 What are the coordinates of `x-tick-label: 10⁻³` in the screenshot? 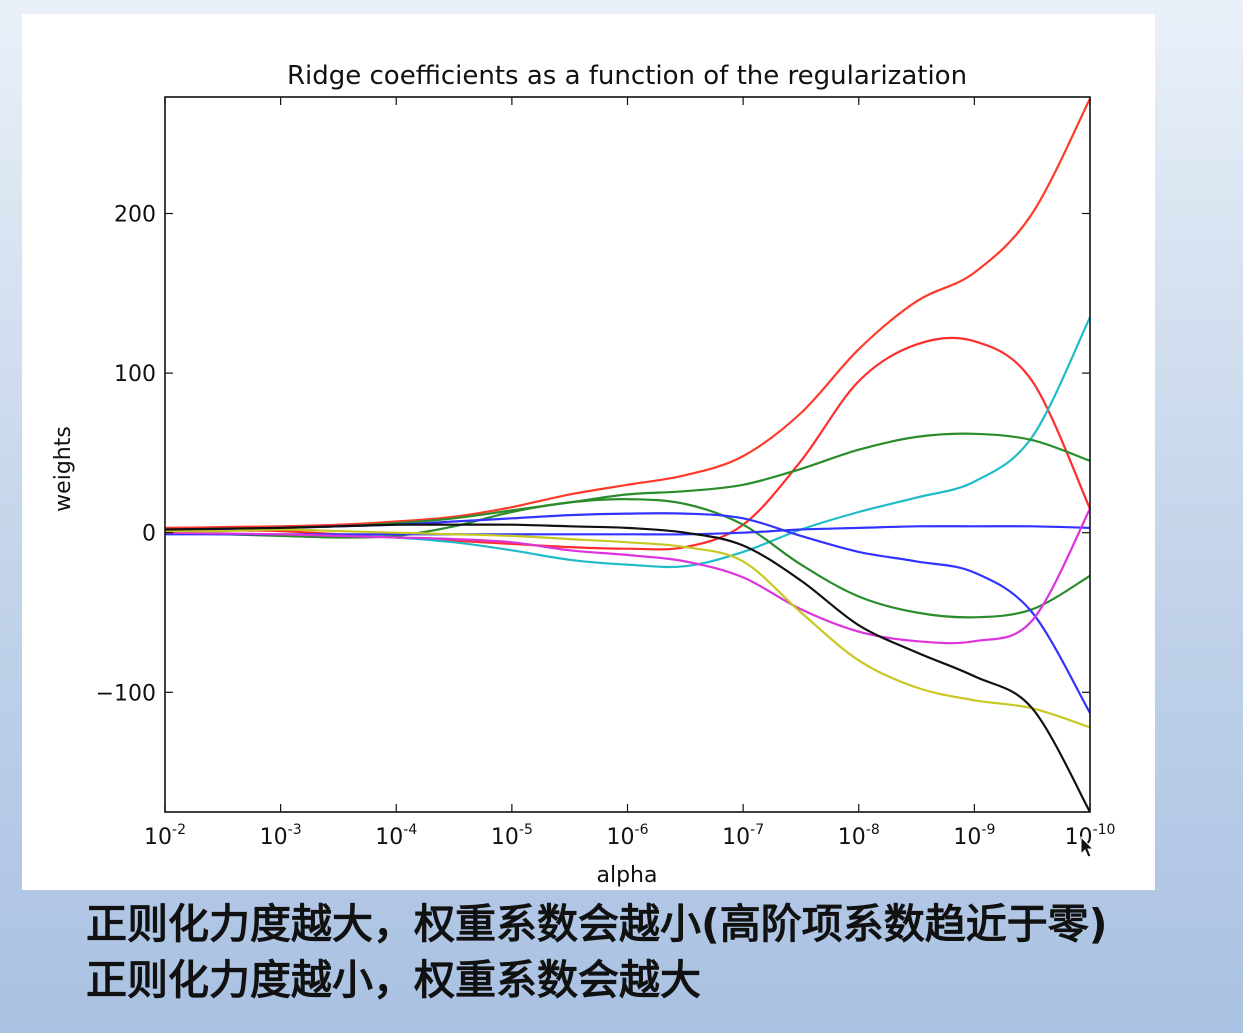 It's located at (281, 836).